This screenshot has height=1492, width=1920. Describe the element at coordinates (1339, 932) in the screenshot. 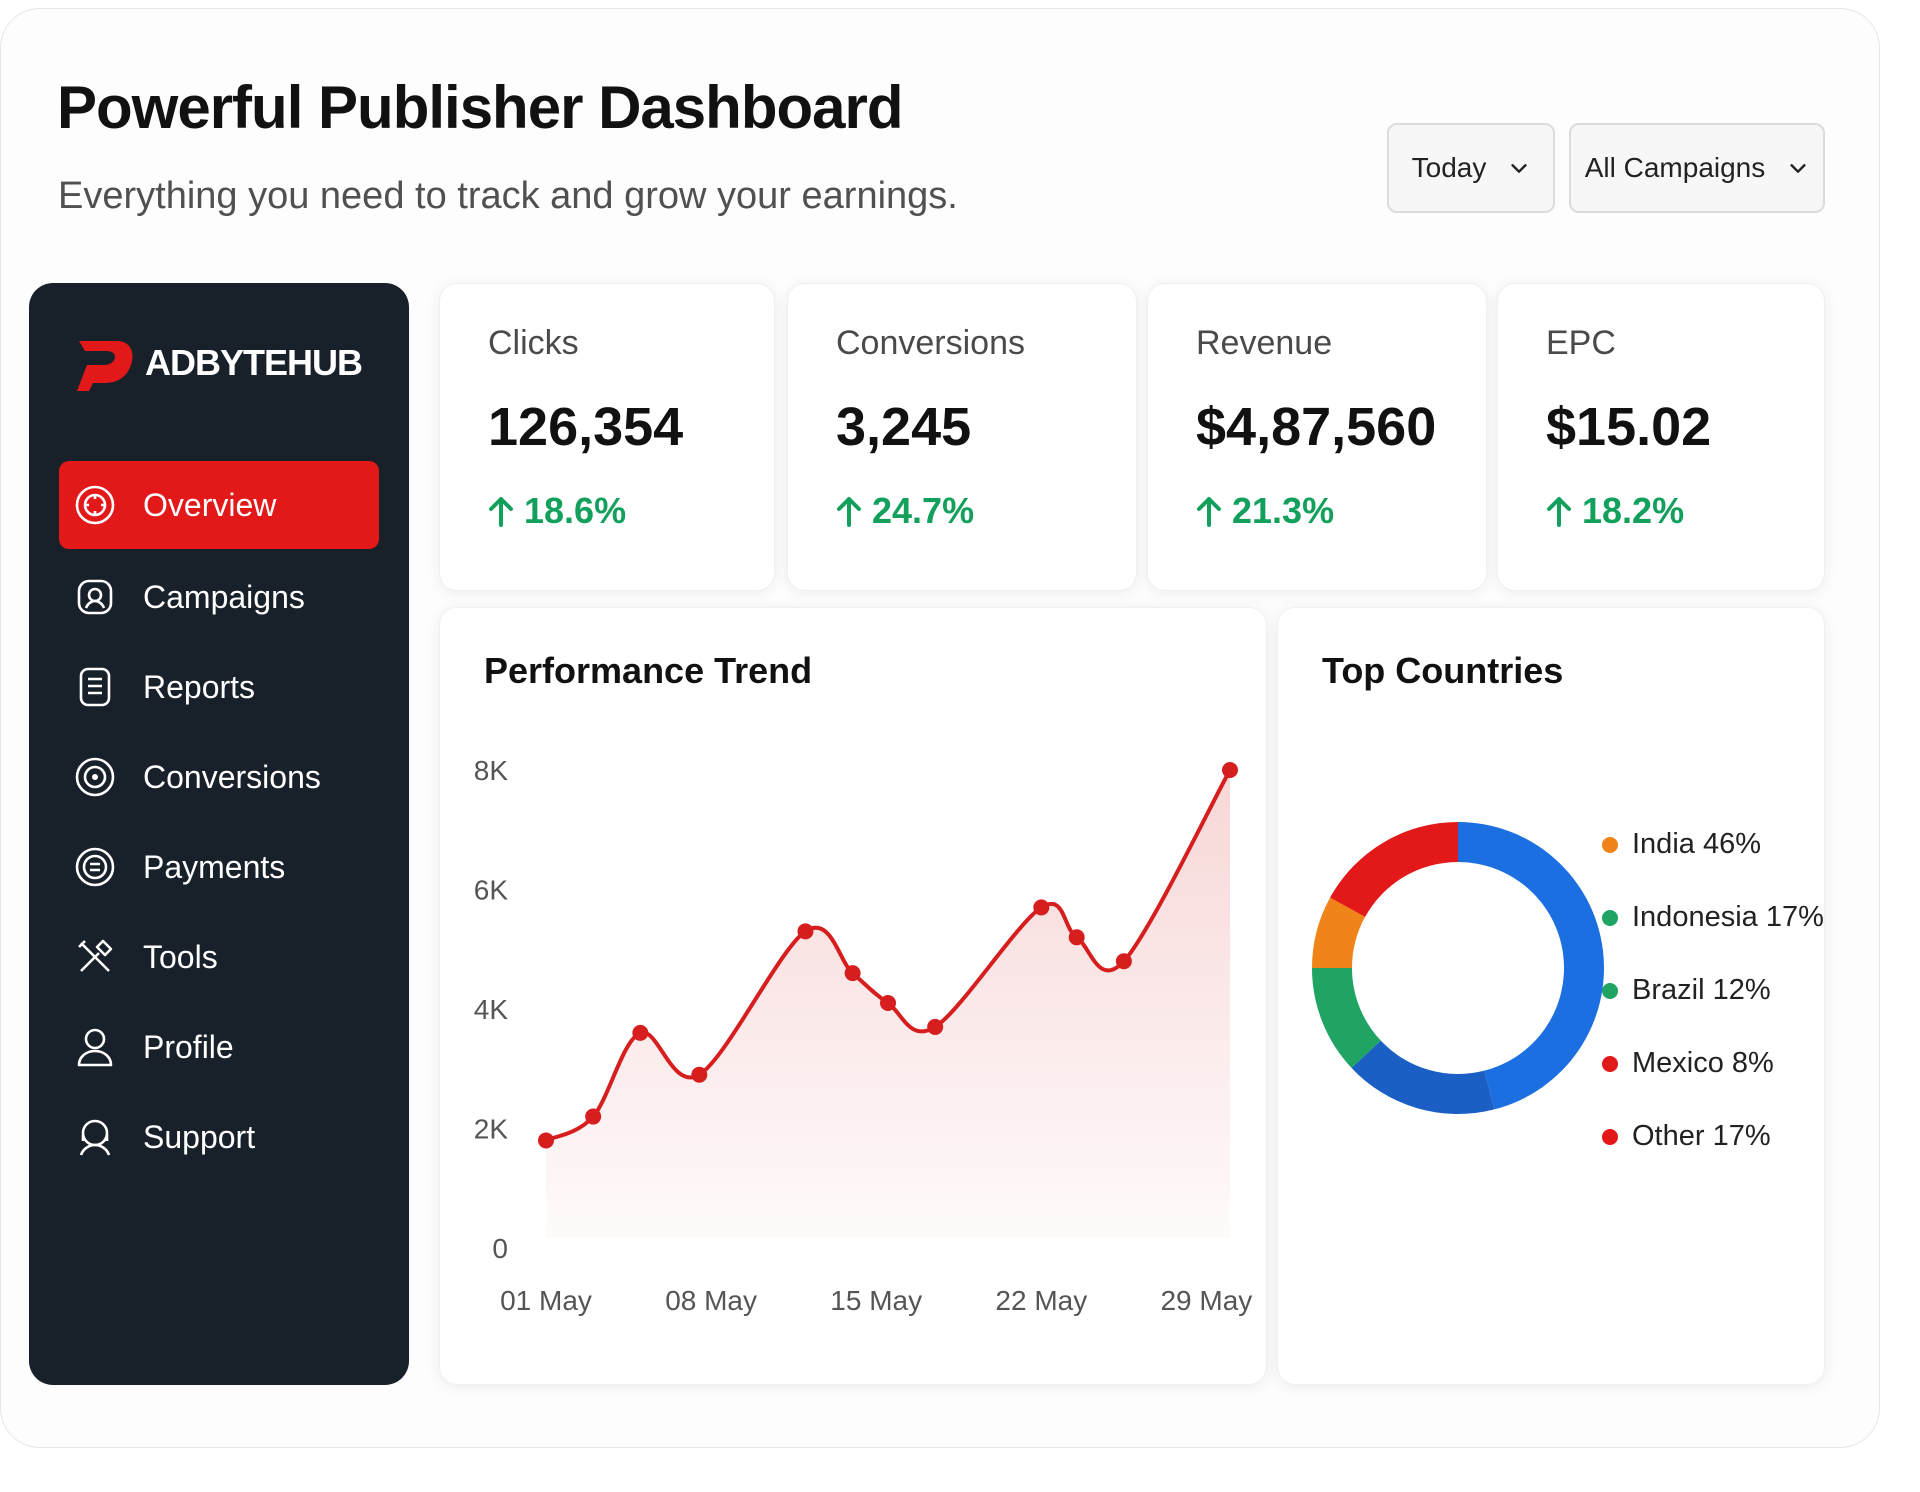

I see `donut-slice-mexico` at that location.